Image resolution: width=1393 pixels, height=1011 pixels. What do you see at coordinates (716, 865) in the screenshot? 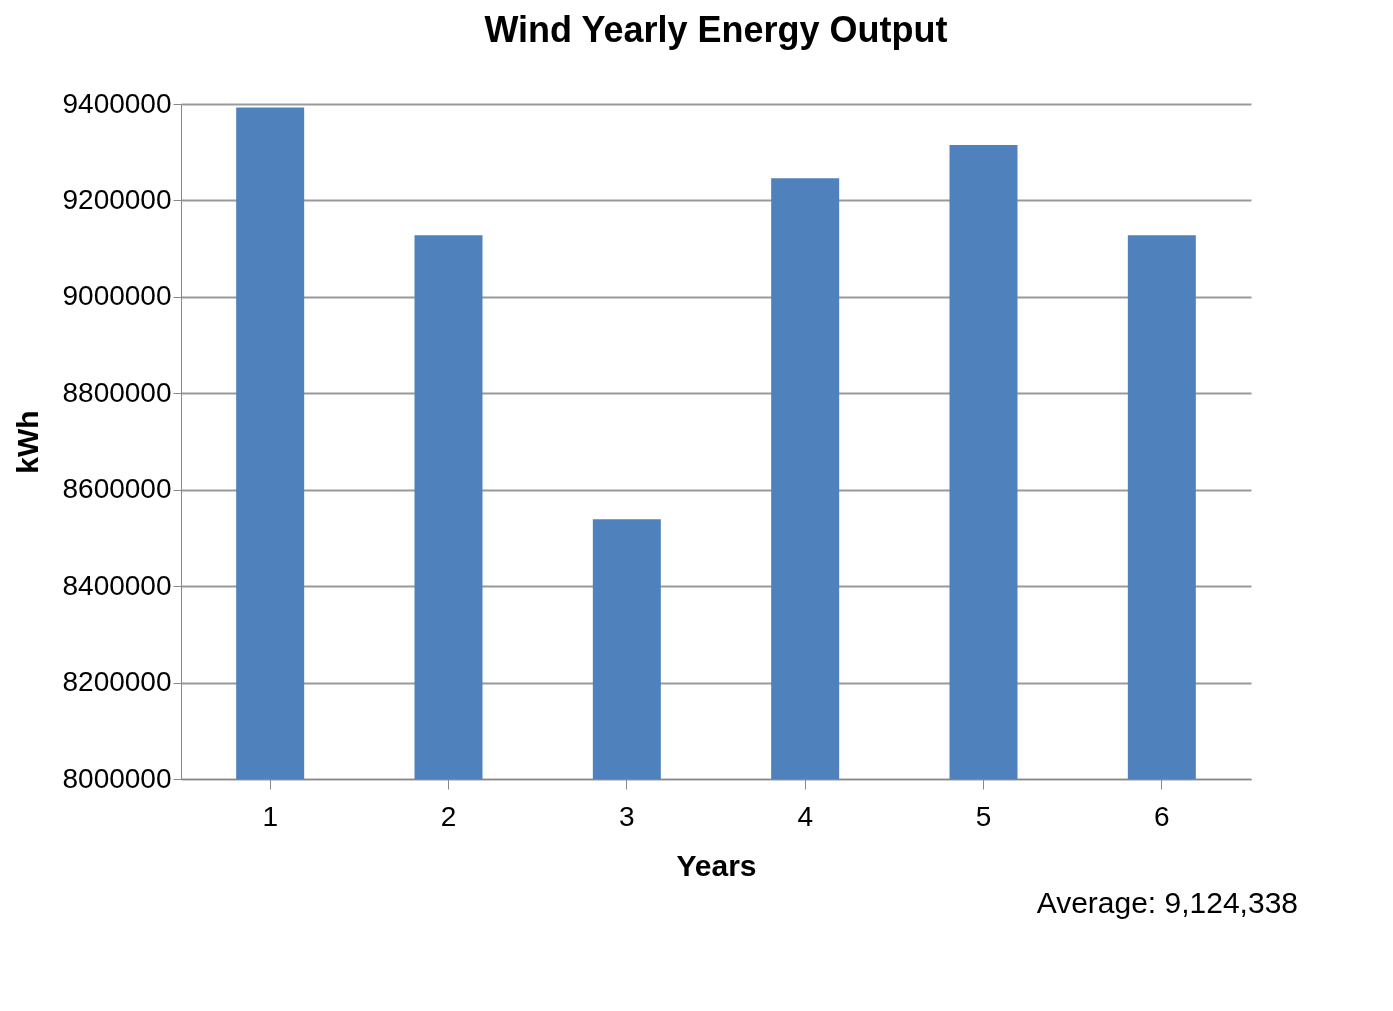
I see `x-axis-title: Years` at bounding box center [716, 865].